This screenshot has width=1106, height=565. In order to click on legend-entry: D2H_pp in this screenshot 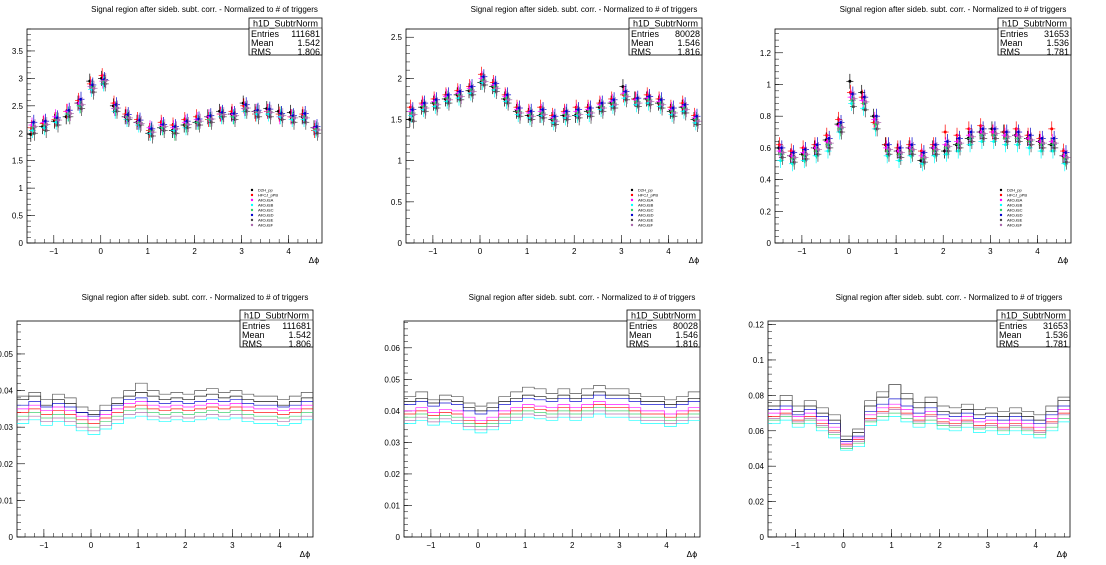, I will do `click(265, 190)`.